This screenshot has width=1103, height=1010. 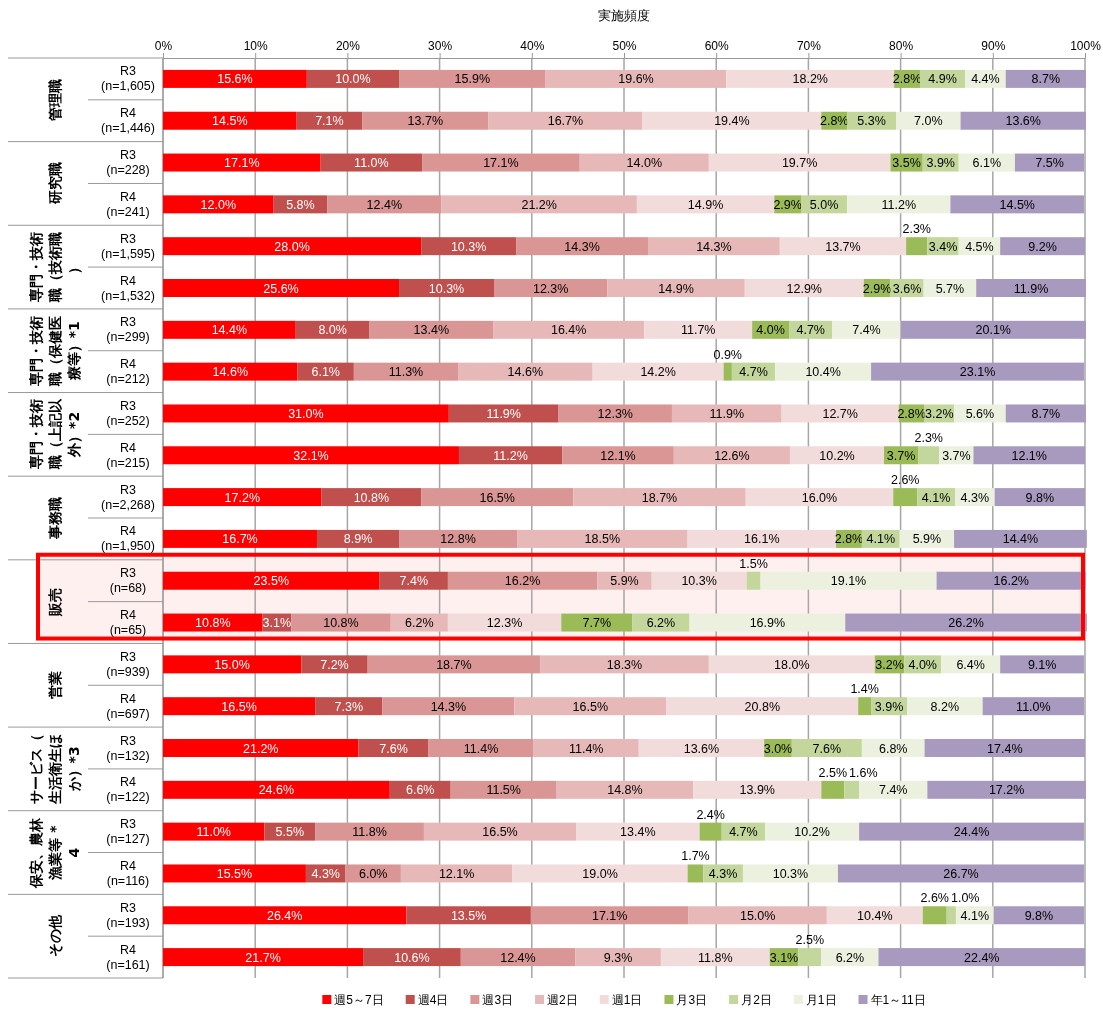 What do you see at coordinates (810, 79) in the screenshot?
I see `data-label: 18.2%` at bounding box center [810, 79].